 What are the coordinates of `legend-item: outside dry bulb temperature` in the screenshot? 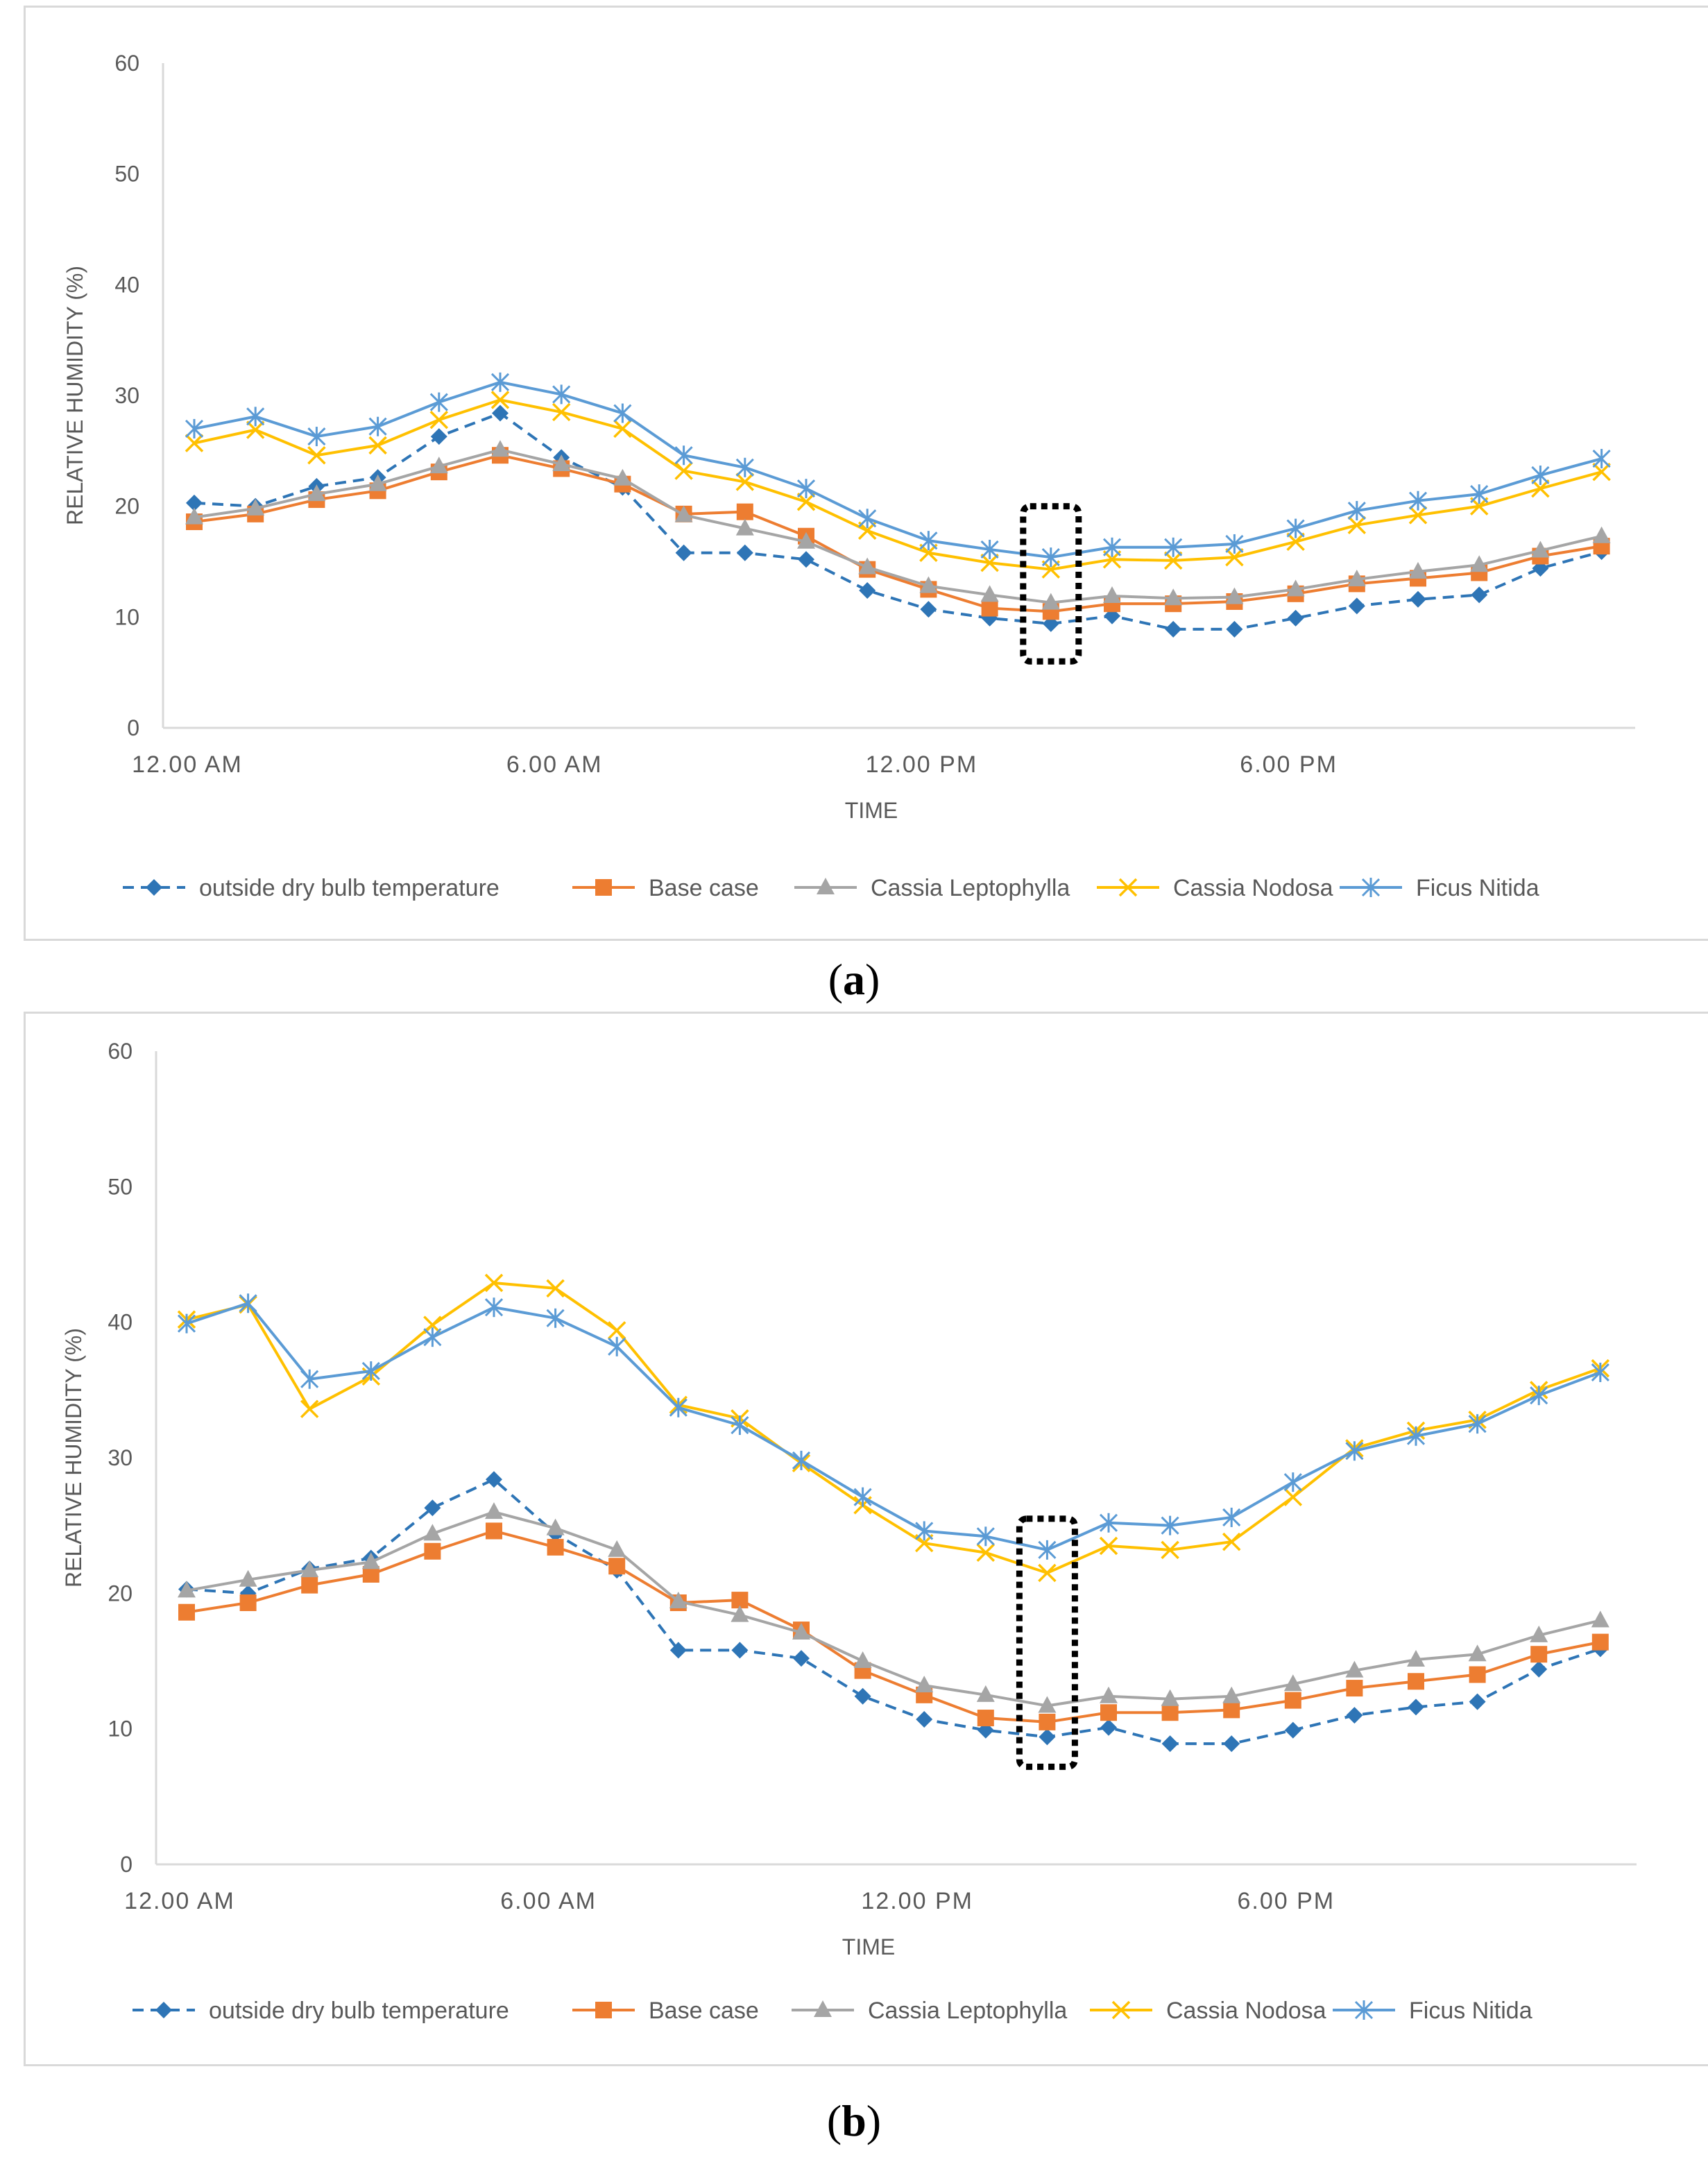 It's located at (311, 888).